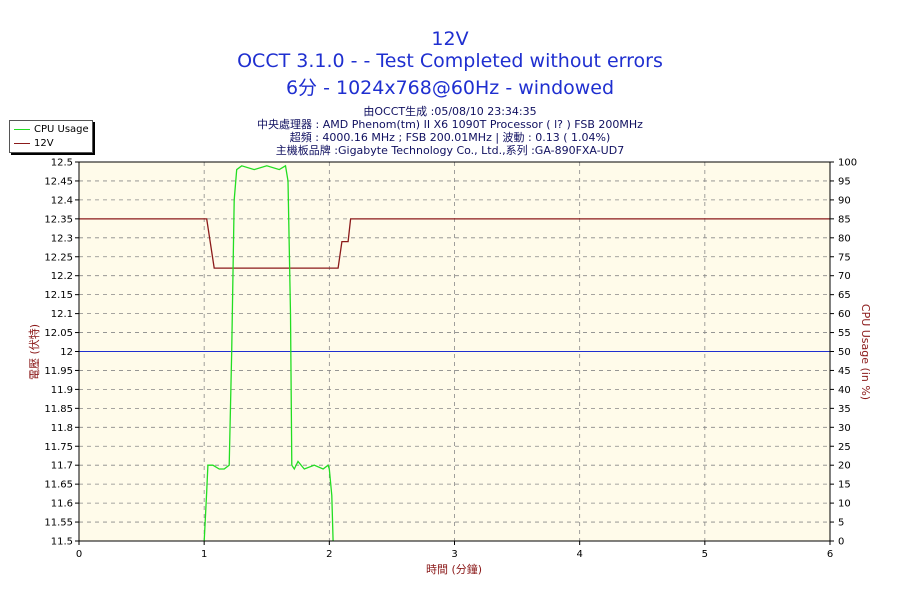  What do you see at coordinates (329, 554) in the screenshot?
I see `x-tick-label: 2` at bounding box center [329, 554].